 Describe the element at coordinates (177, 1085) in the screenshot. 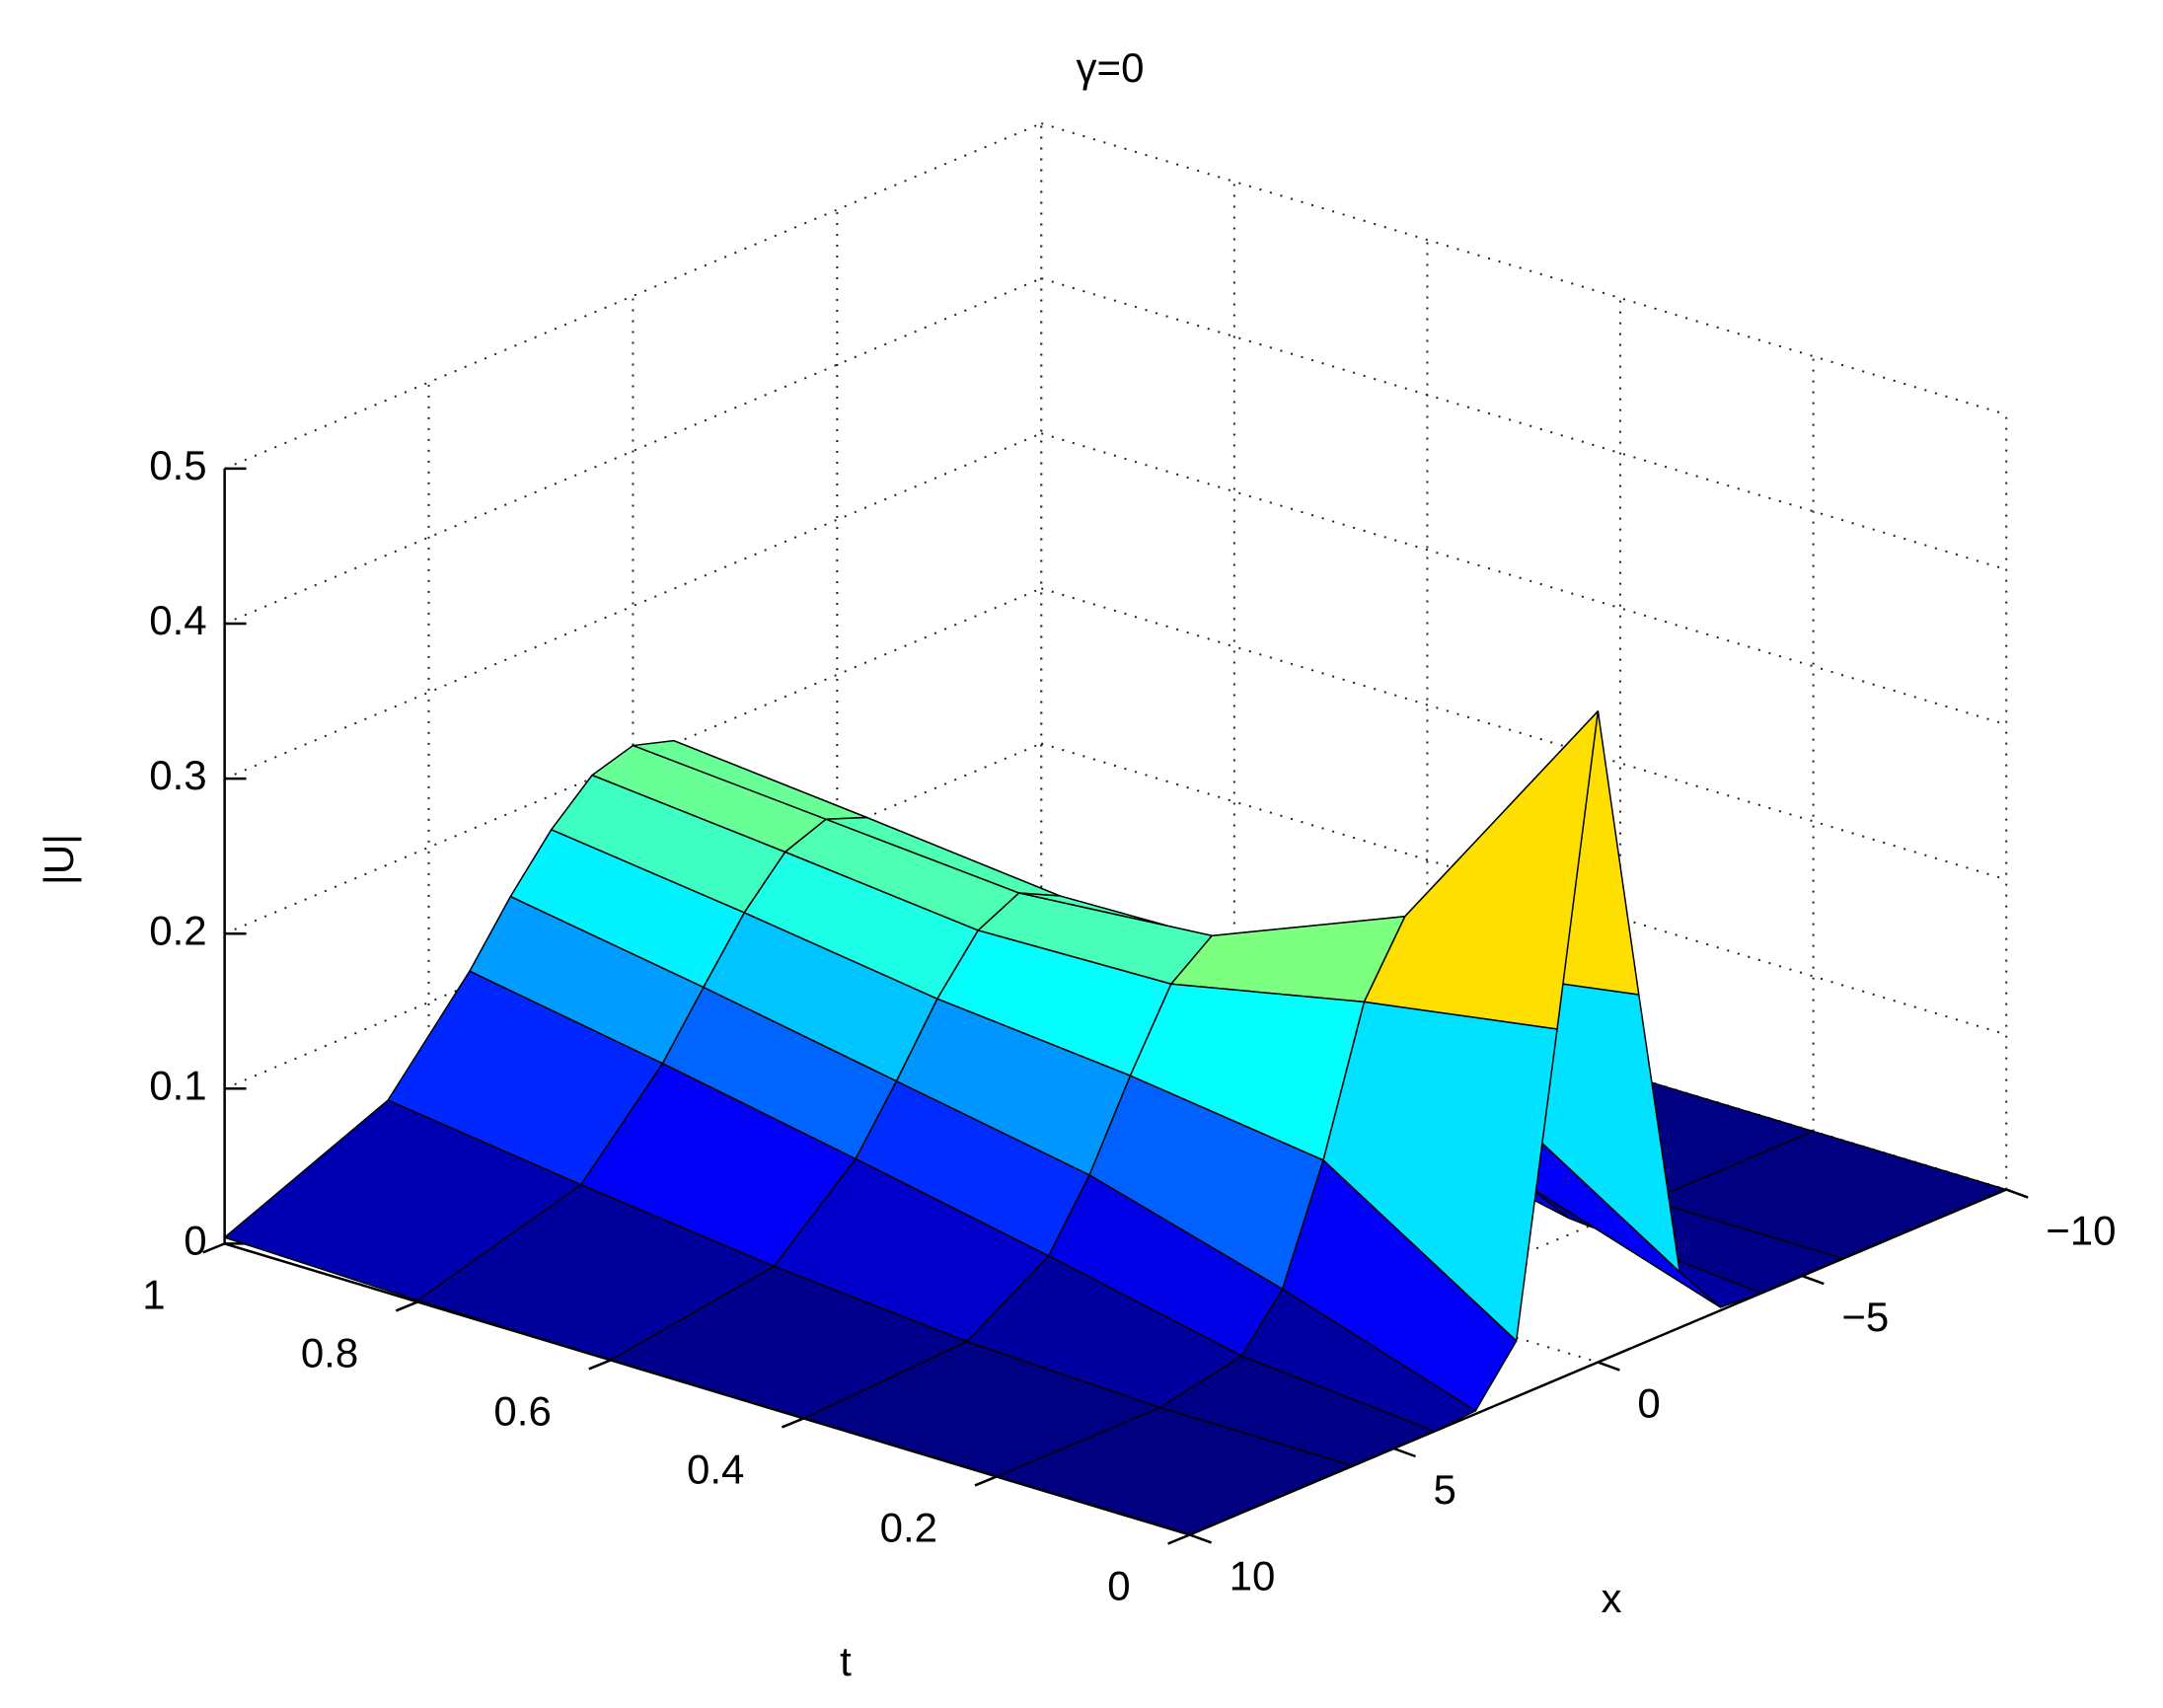

I see `z-tick-label: 0.1` at that location.